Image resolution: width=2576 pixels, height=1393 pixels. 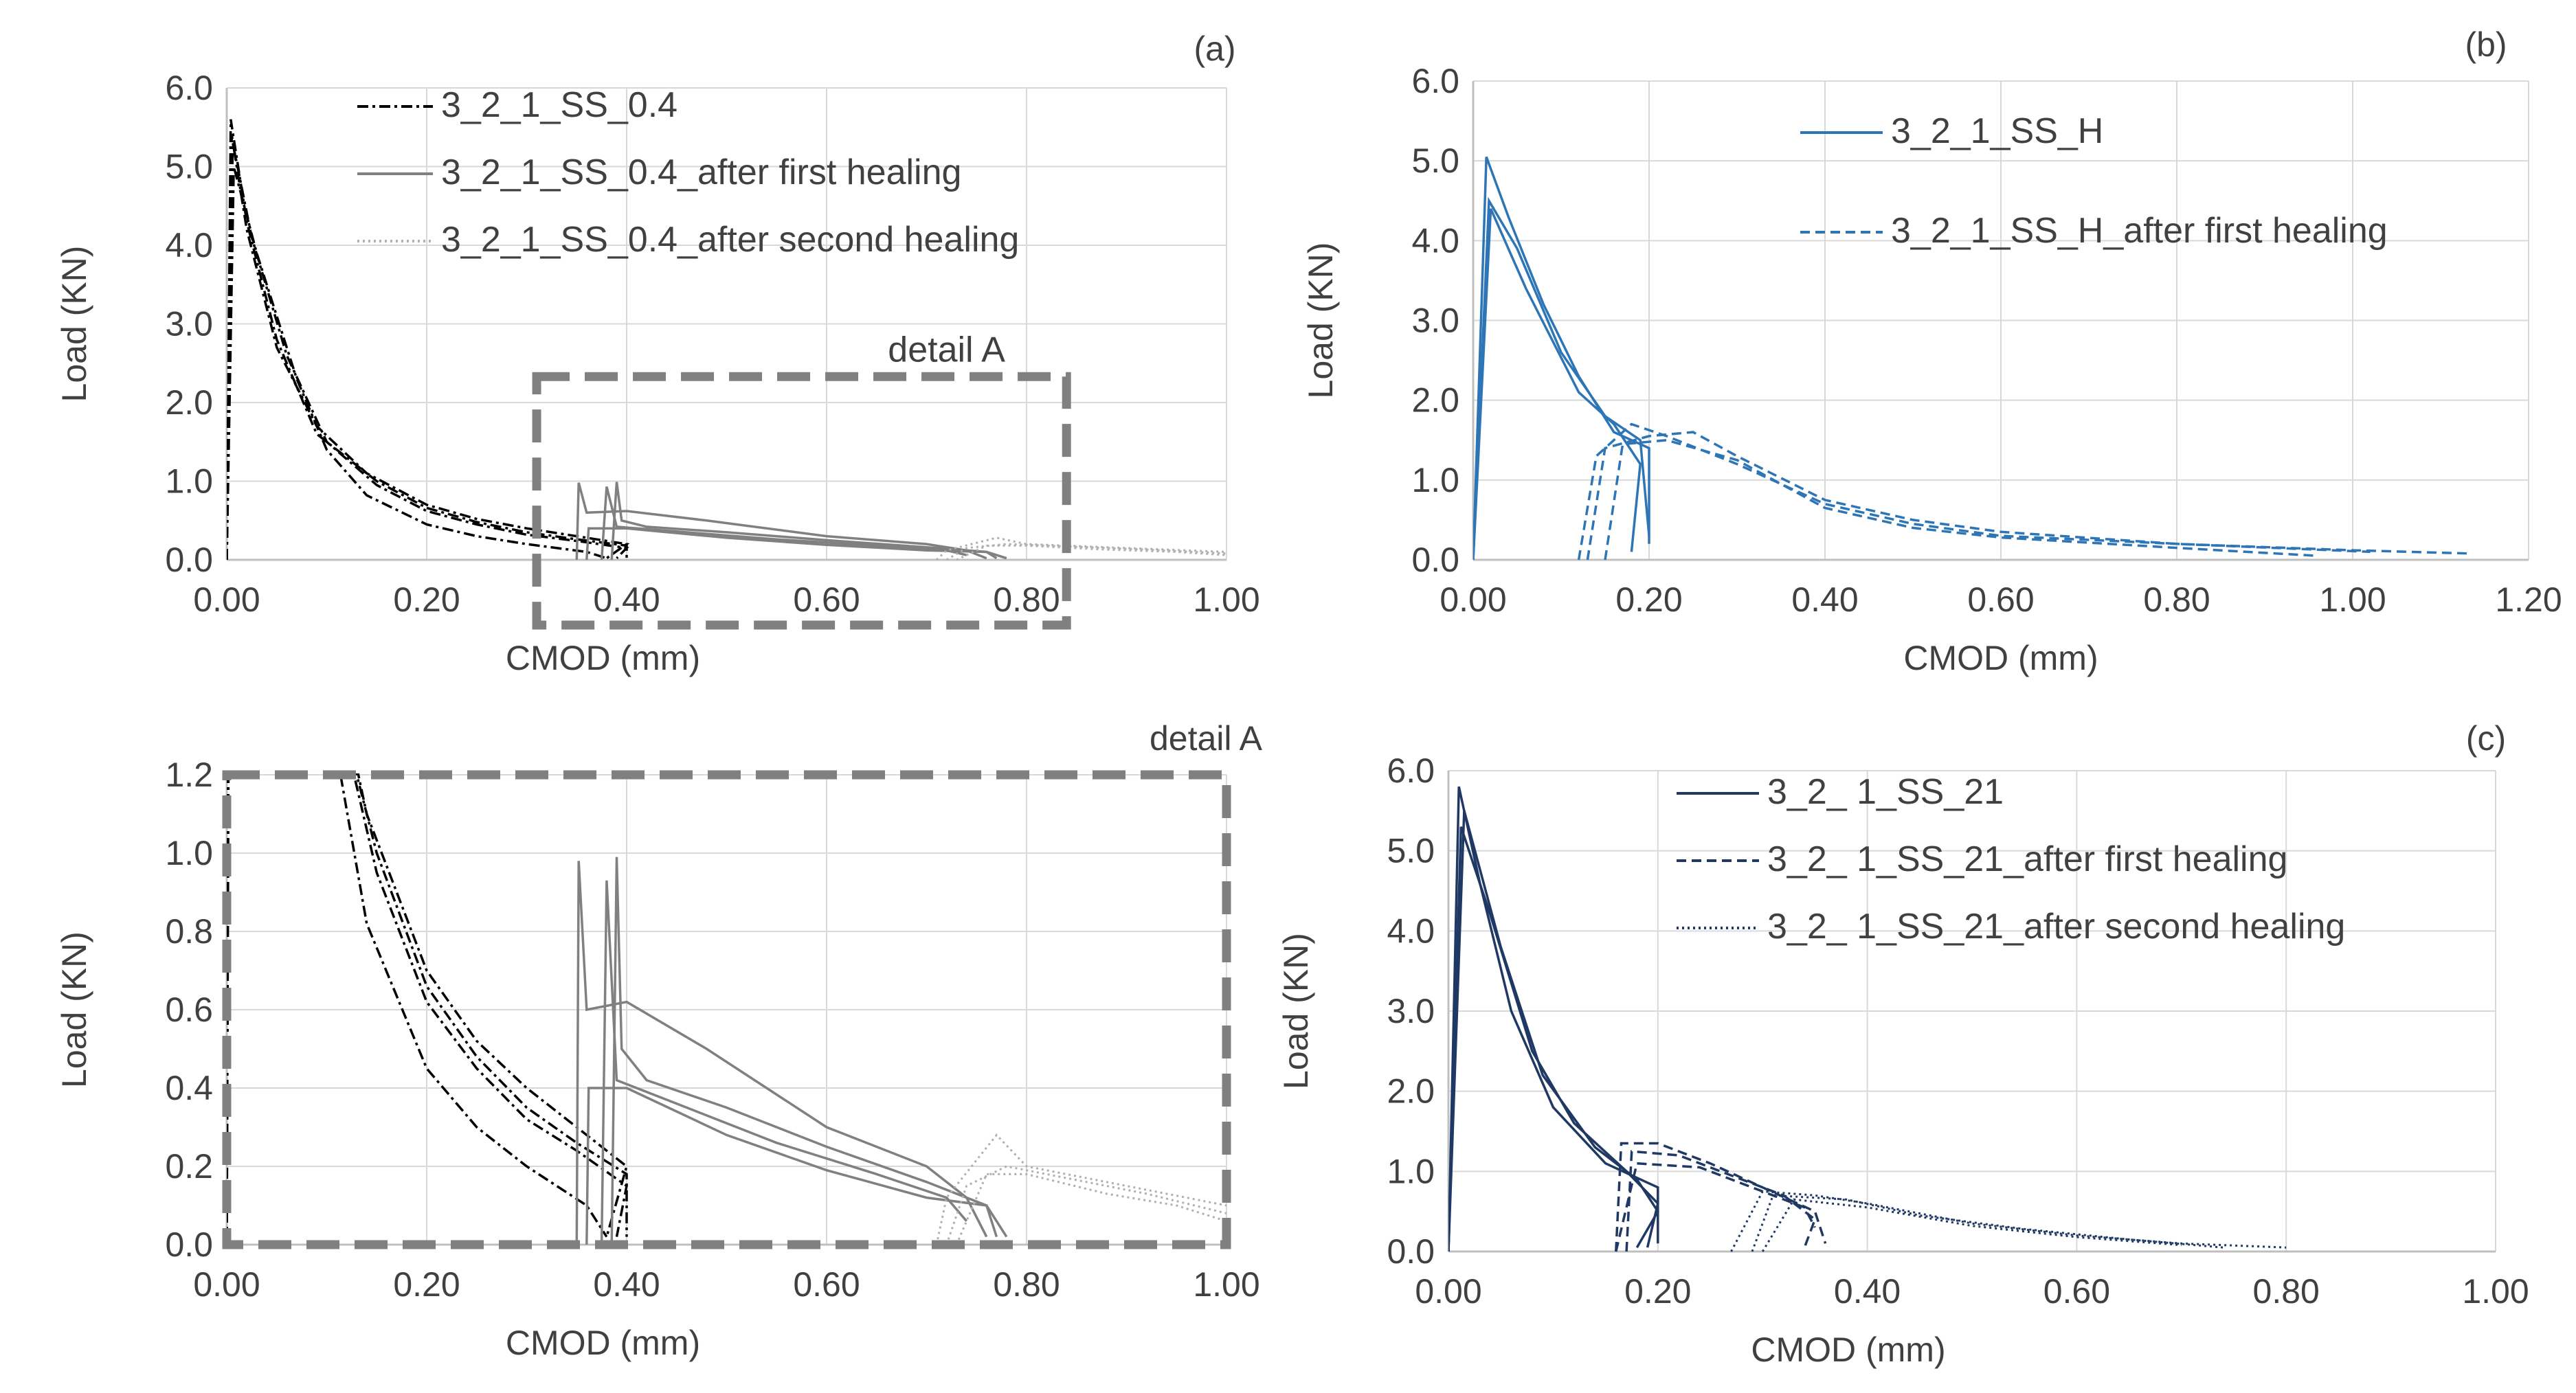 I want to click on y-tick-label: 0.4, so click(x=189, y=1088).